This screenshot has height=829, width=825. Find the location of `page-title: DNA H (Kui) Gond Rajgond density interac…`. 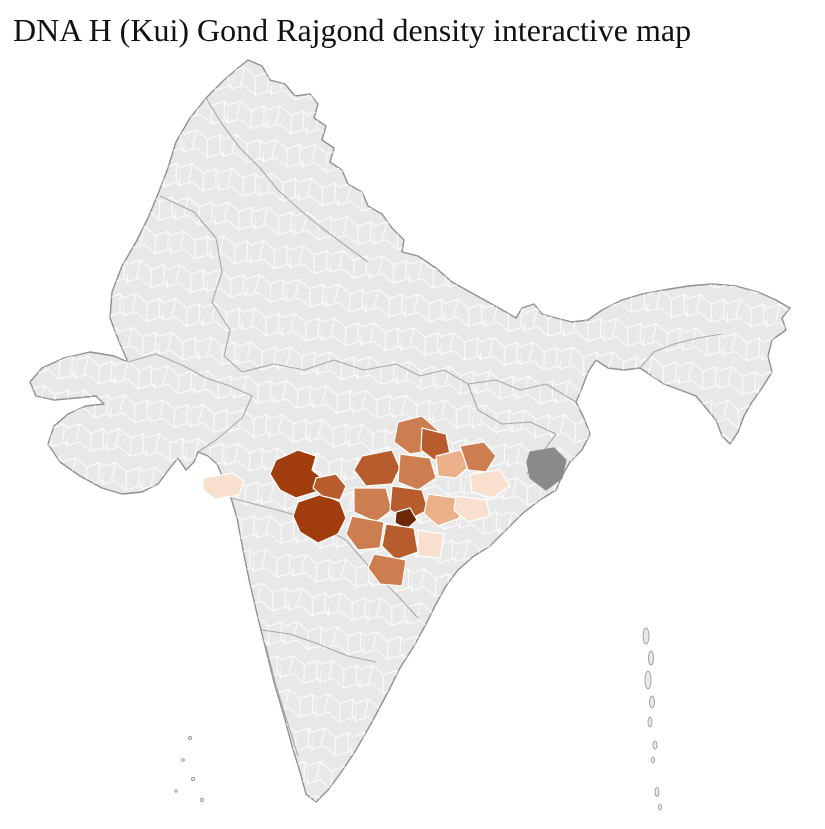

page-title: DNA H (Kui) Gond Rajgond density interac… is located at coordinates (352, 30).